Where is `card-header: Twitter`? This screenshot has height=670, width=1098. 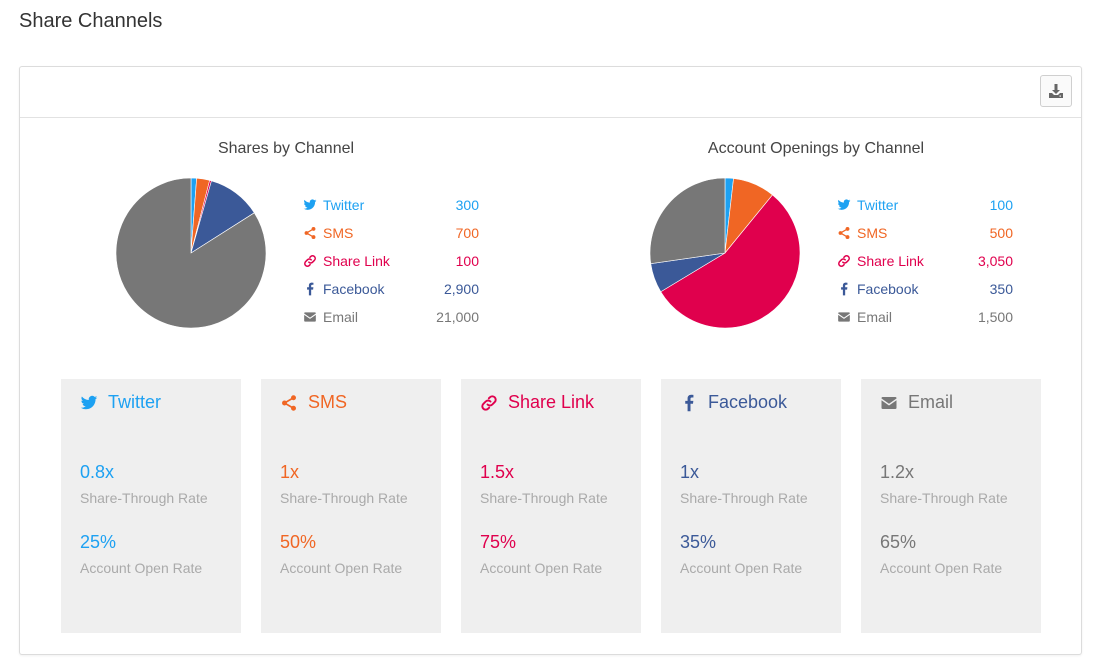 card-header: Twitter is located at coordinates (120, 402).